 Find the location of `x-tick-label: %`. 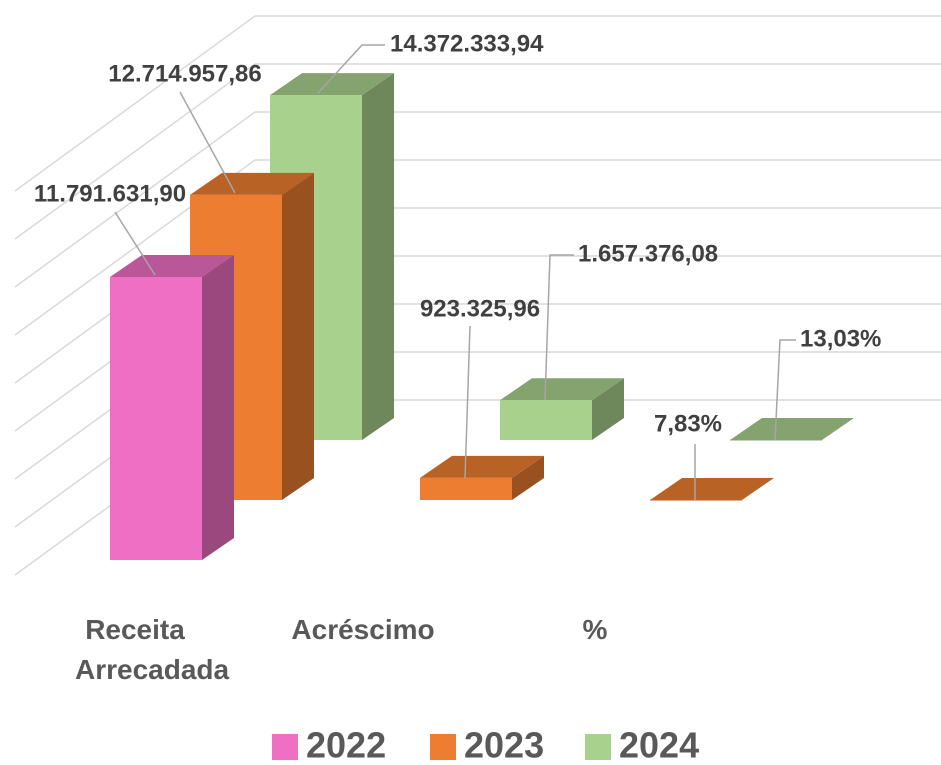

x-tick-label: % is located at coordinates (595, 629).